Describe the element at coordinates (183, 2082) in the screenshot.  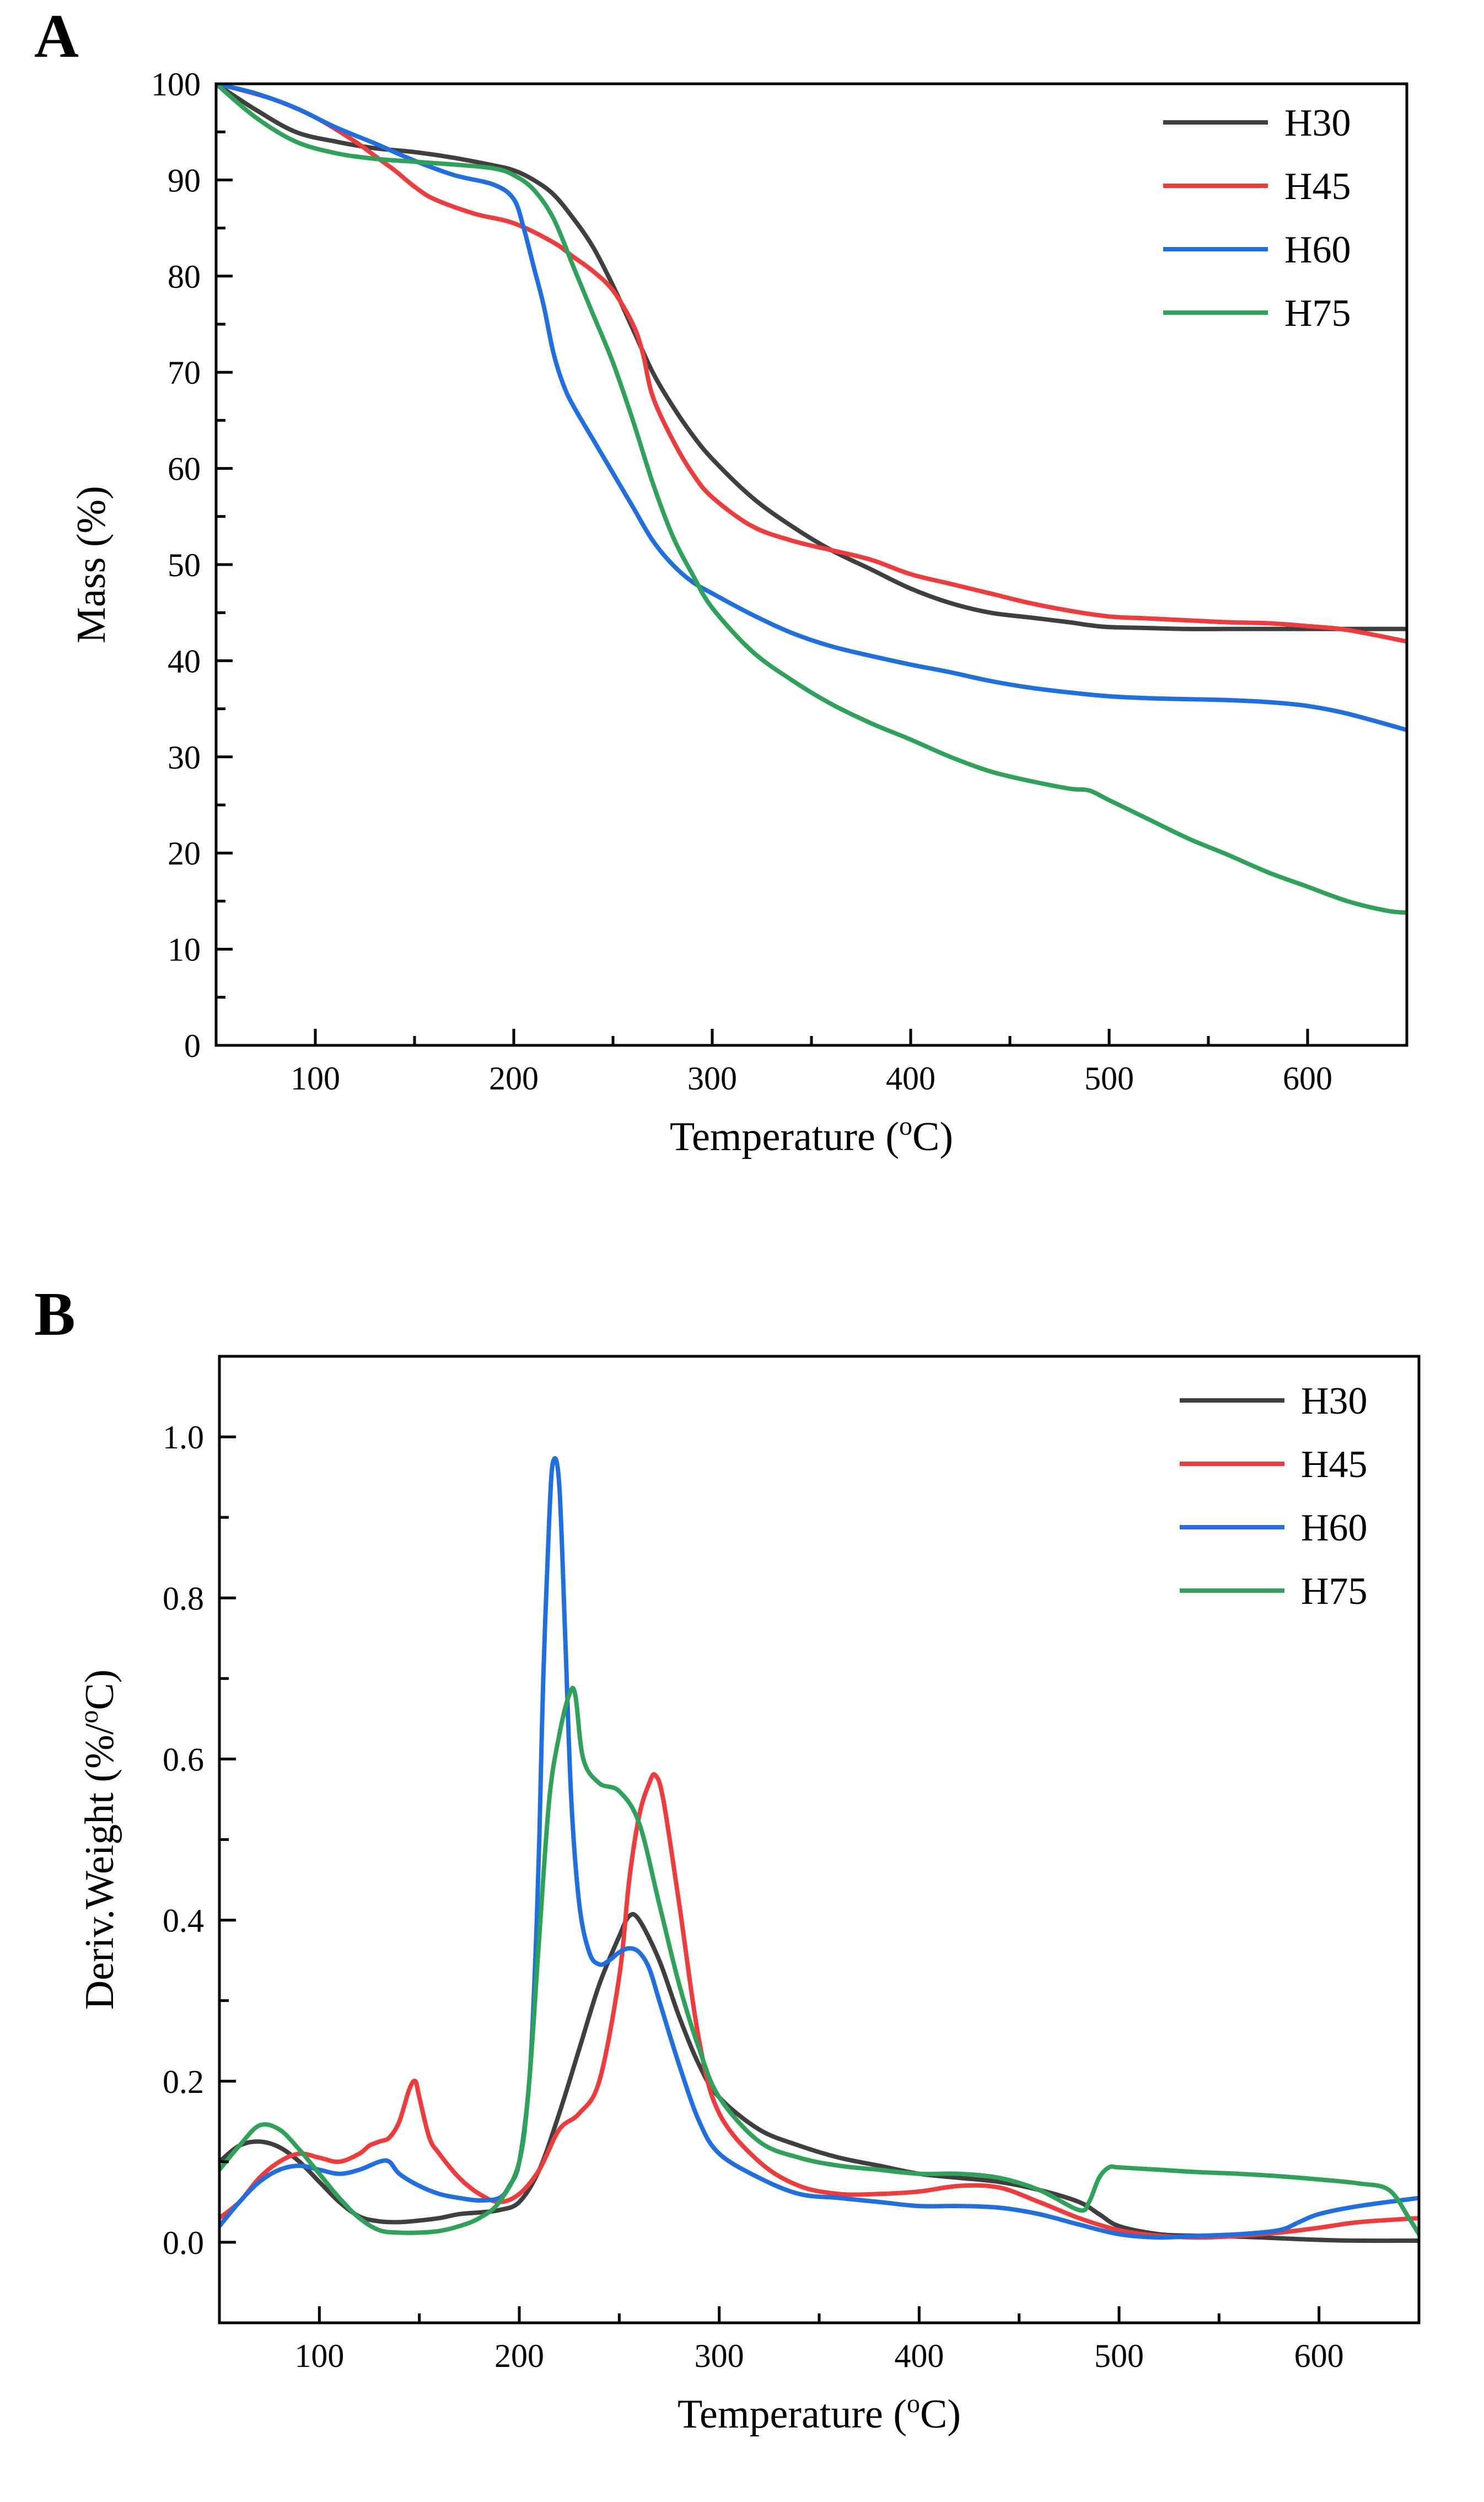
I see `y-tick-label: 0.2` at that location.